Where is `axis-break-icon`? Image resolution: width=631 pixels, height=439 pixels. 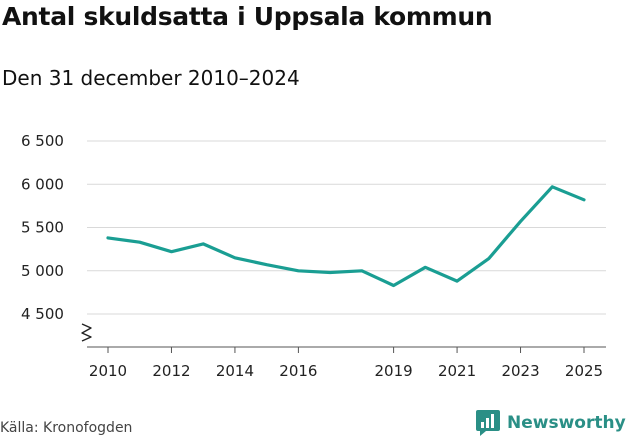
axis-break-icon is located at coordinates (86, 332).